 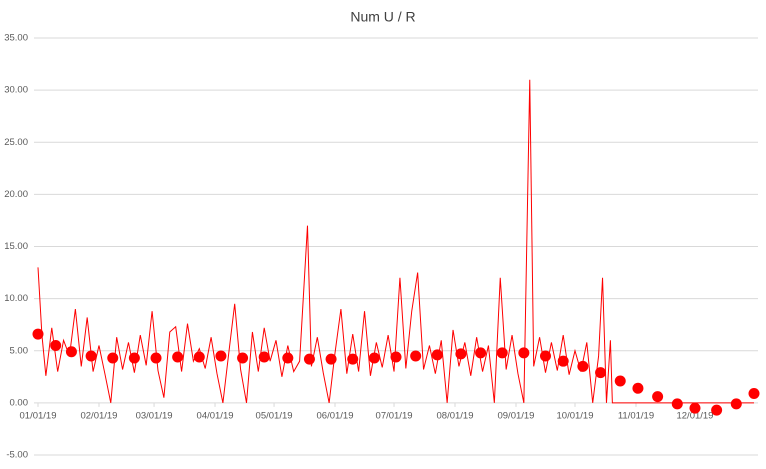 What do you see at coordinates (38, 415) in the screenshot?
I see `x-tick-label: 01/01/19` at bounding box center [38, 415].